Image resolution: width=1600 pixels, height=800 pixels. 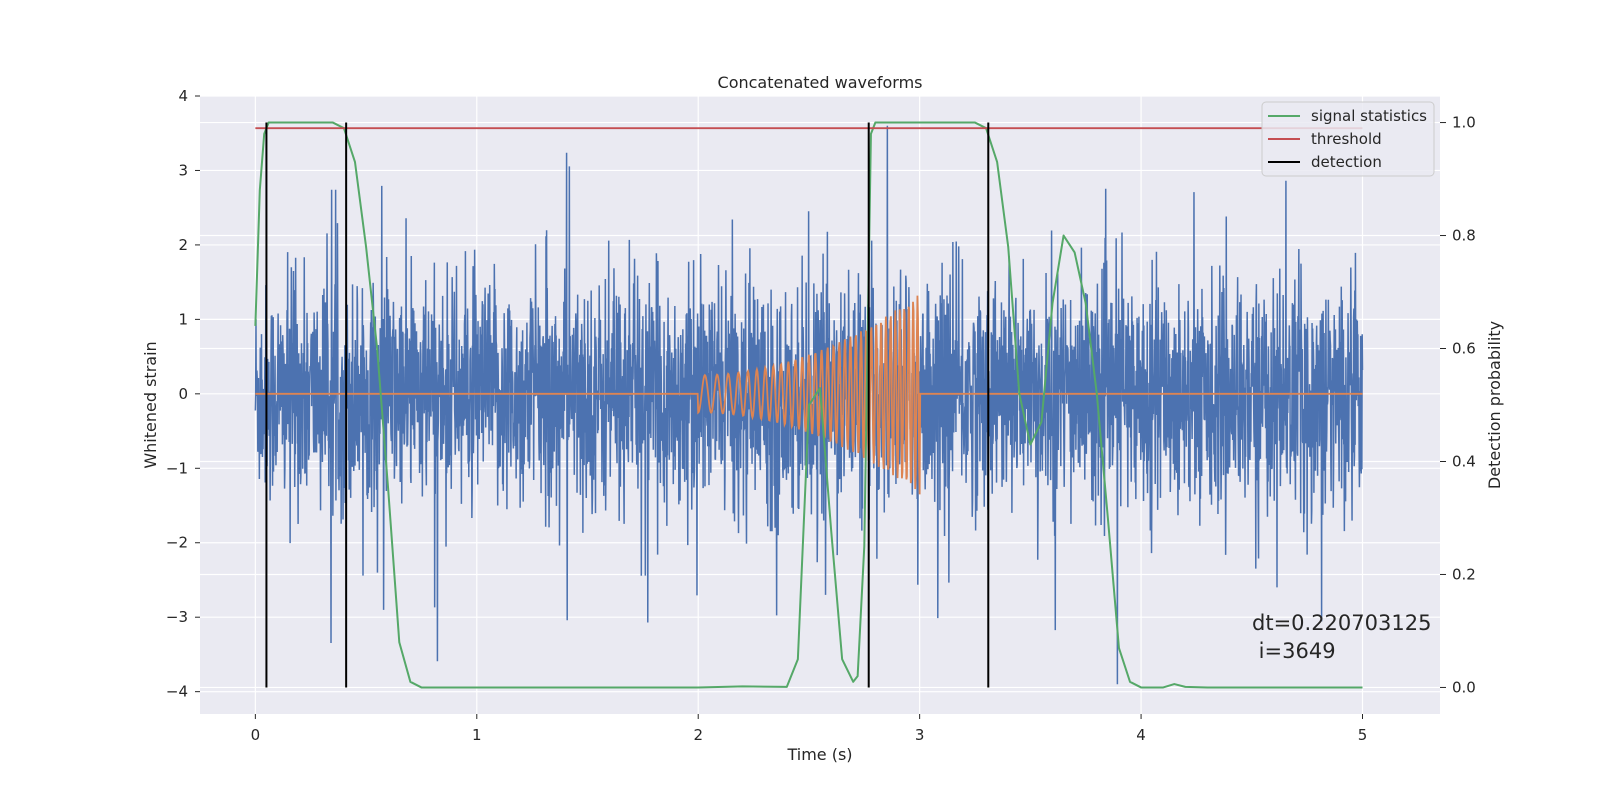 What do you see at coordinates (150, 404) in the screenshot?
I see `y-axis-label-left: Whitened strain` at bounding box center [150, 404].